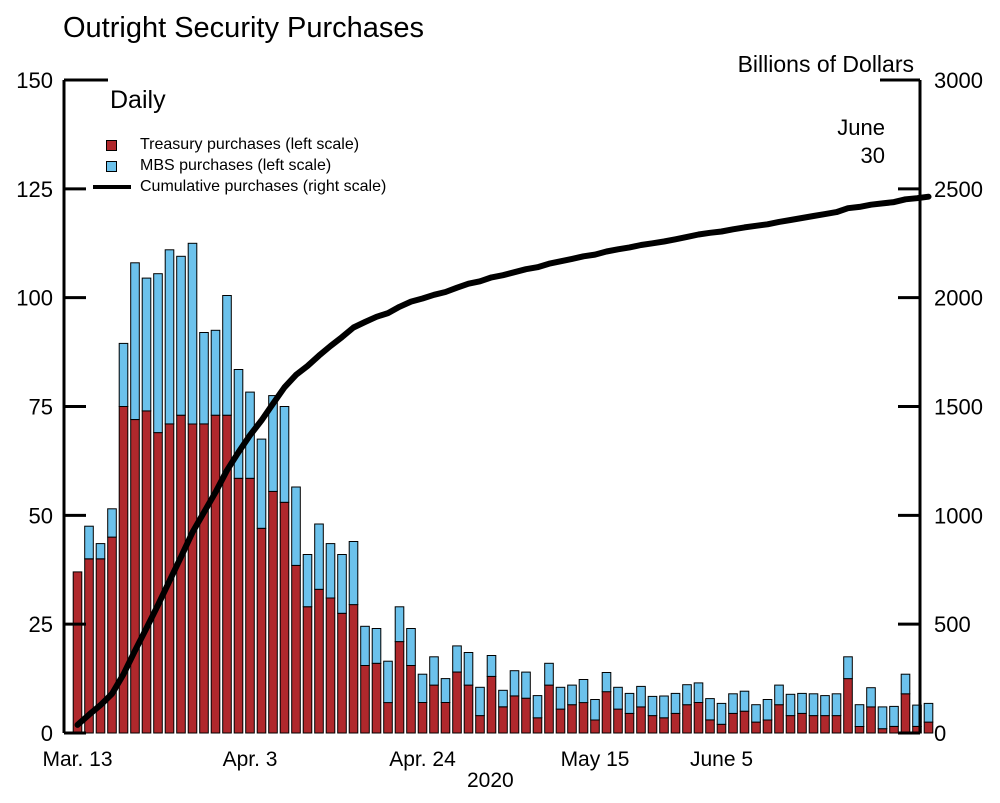  Describe the element at coordinates (236, 165) in the screenshot. I see `legend-label-mbs: MBS purchases (left scale)` at that location.